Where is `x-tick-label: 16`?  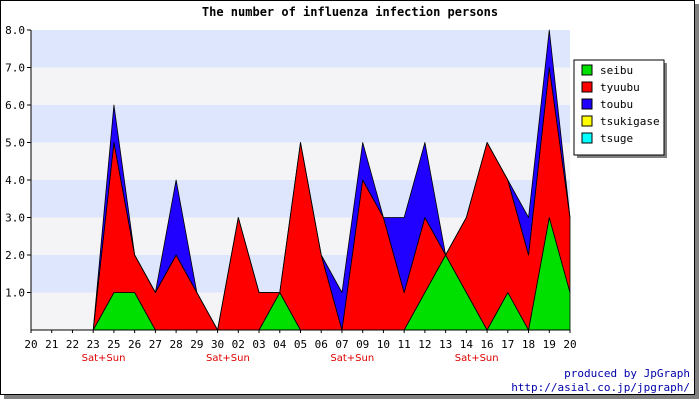 x-tick-label: 16 is located at coordinates (486, 344).